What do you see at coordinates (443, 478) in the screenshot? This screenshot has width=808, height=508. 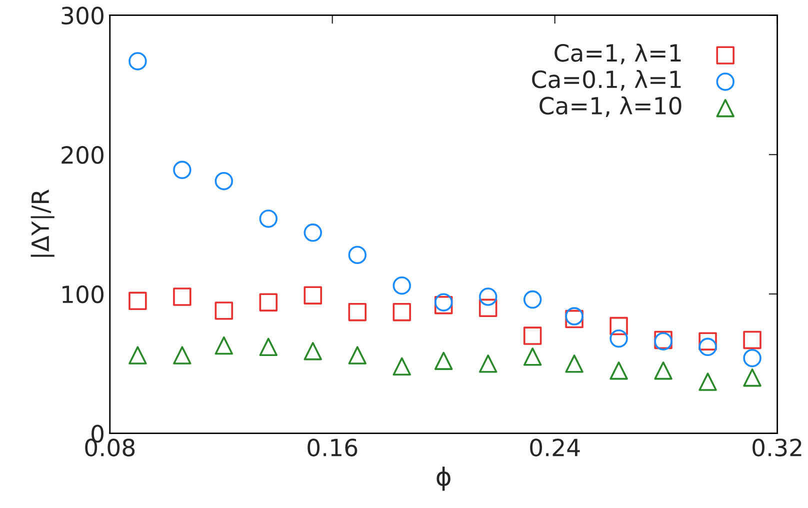 I see `x-axis-title: ϕ` at bounding box center [443, 478].